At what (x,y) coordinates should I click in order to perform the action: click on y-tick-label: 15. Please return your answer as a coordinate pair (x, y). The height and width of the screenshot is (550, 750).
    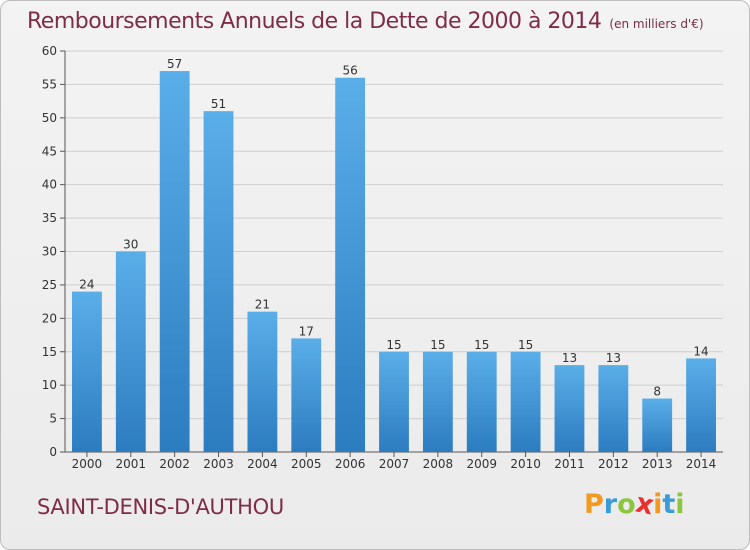
    Looking at the image, I should click on (49, 352).